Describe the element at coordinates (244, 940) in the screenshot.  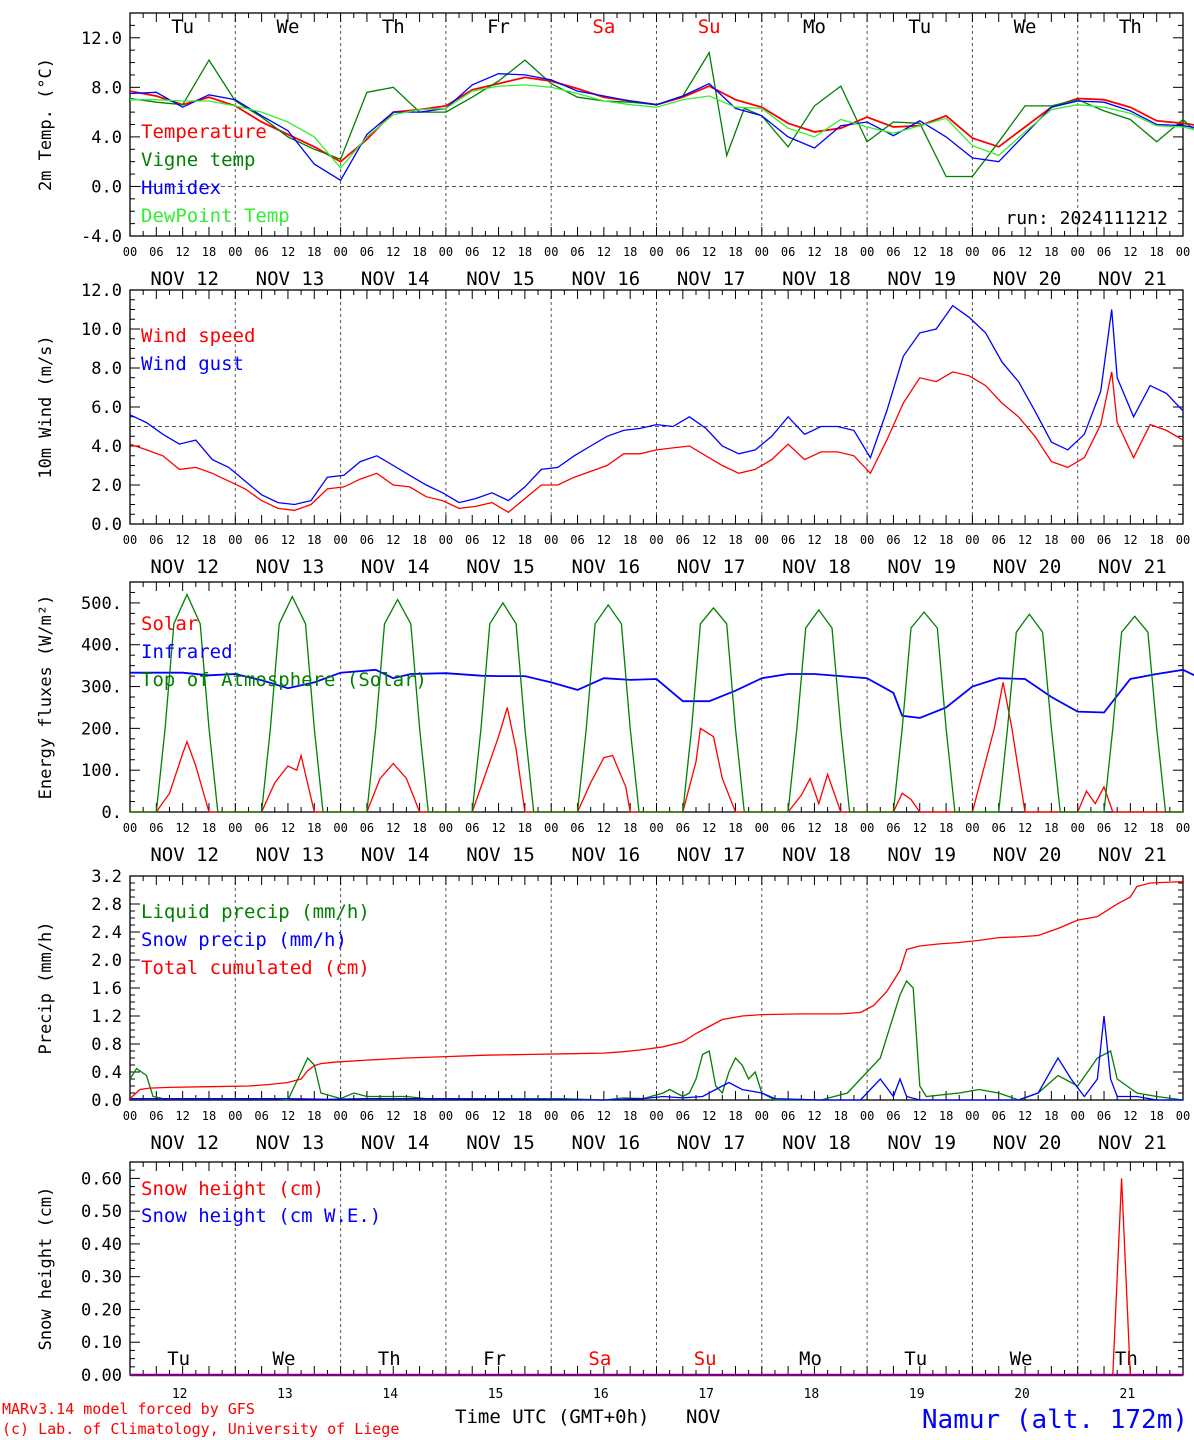
I see `legend-entry: Snow precip (mm/h)` at that location.